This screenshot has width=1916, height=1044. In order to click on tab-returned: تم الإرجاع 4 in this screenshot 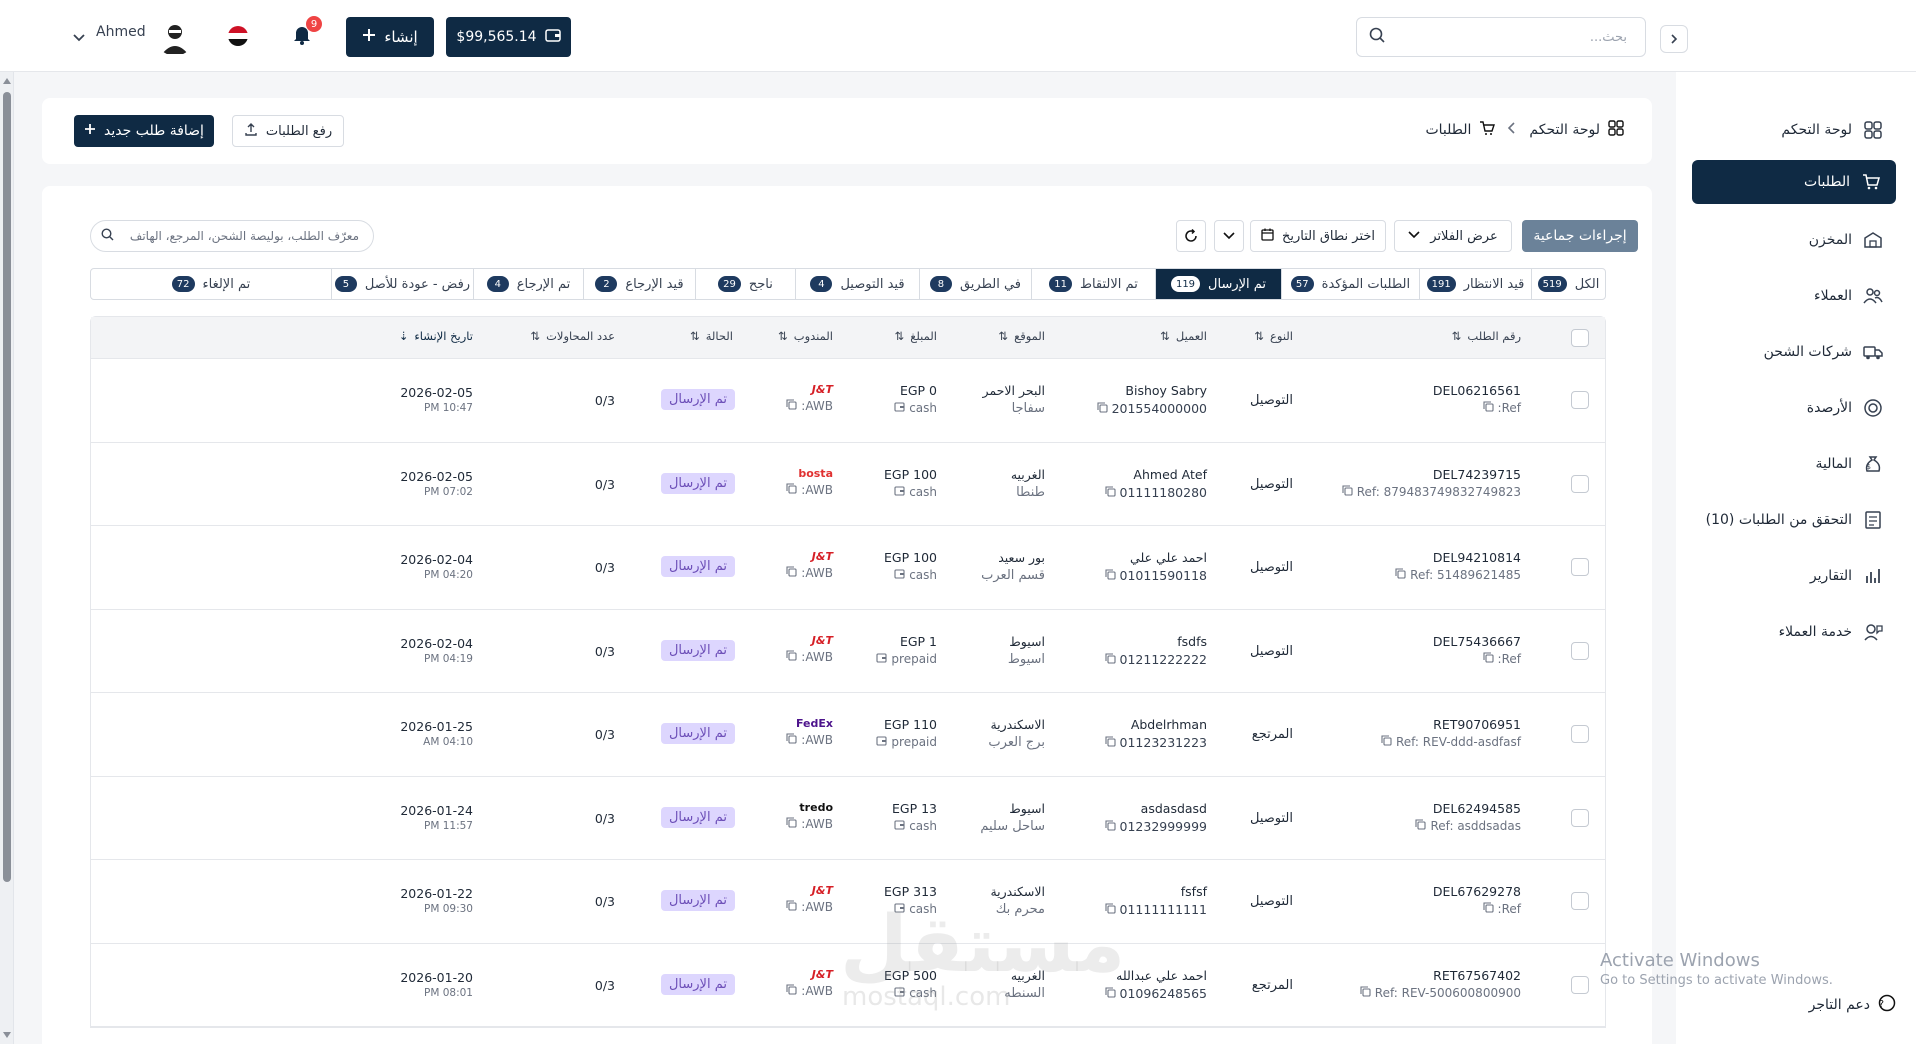, I will do `click(528, 284)`.